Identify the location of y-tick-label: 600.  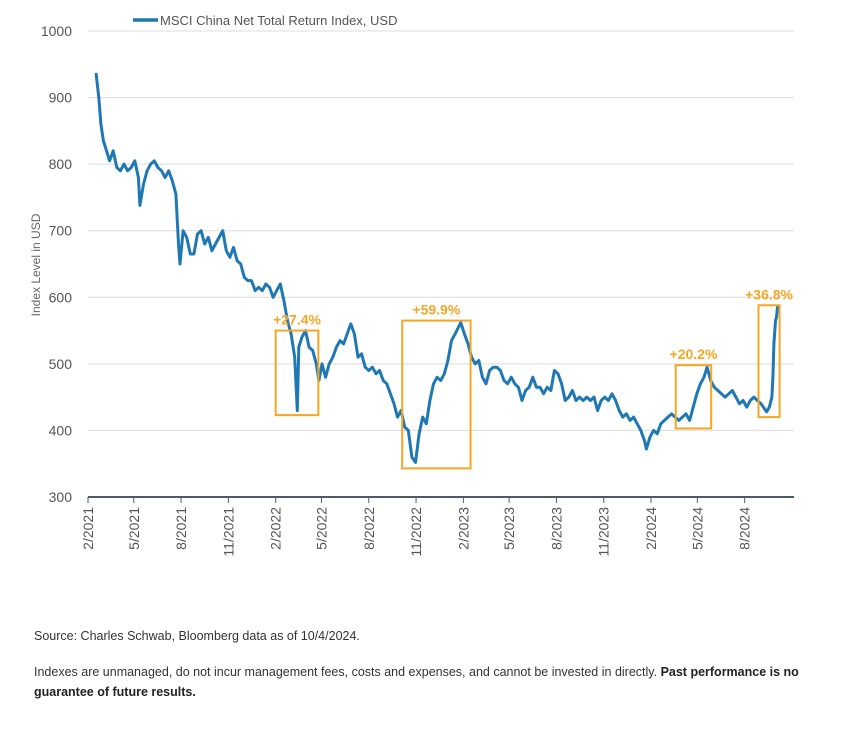
(61, 297).